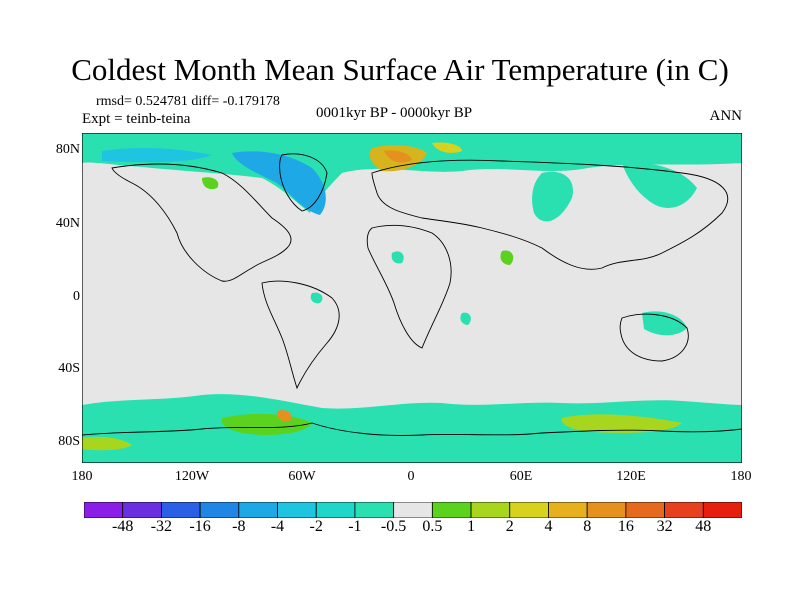 The width and height of the screenshot is (800, 600). Describe the element at coordinates (741, 476) in the screenshot. I see `lon-label-180e: 180` at that location.